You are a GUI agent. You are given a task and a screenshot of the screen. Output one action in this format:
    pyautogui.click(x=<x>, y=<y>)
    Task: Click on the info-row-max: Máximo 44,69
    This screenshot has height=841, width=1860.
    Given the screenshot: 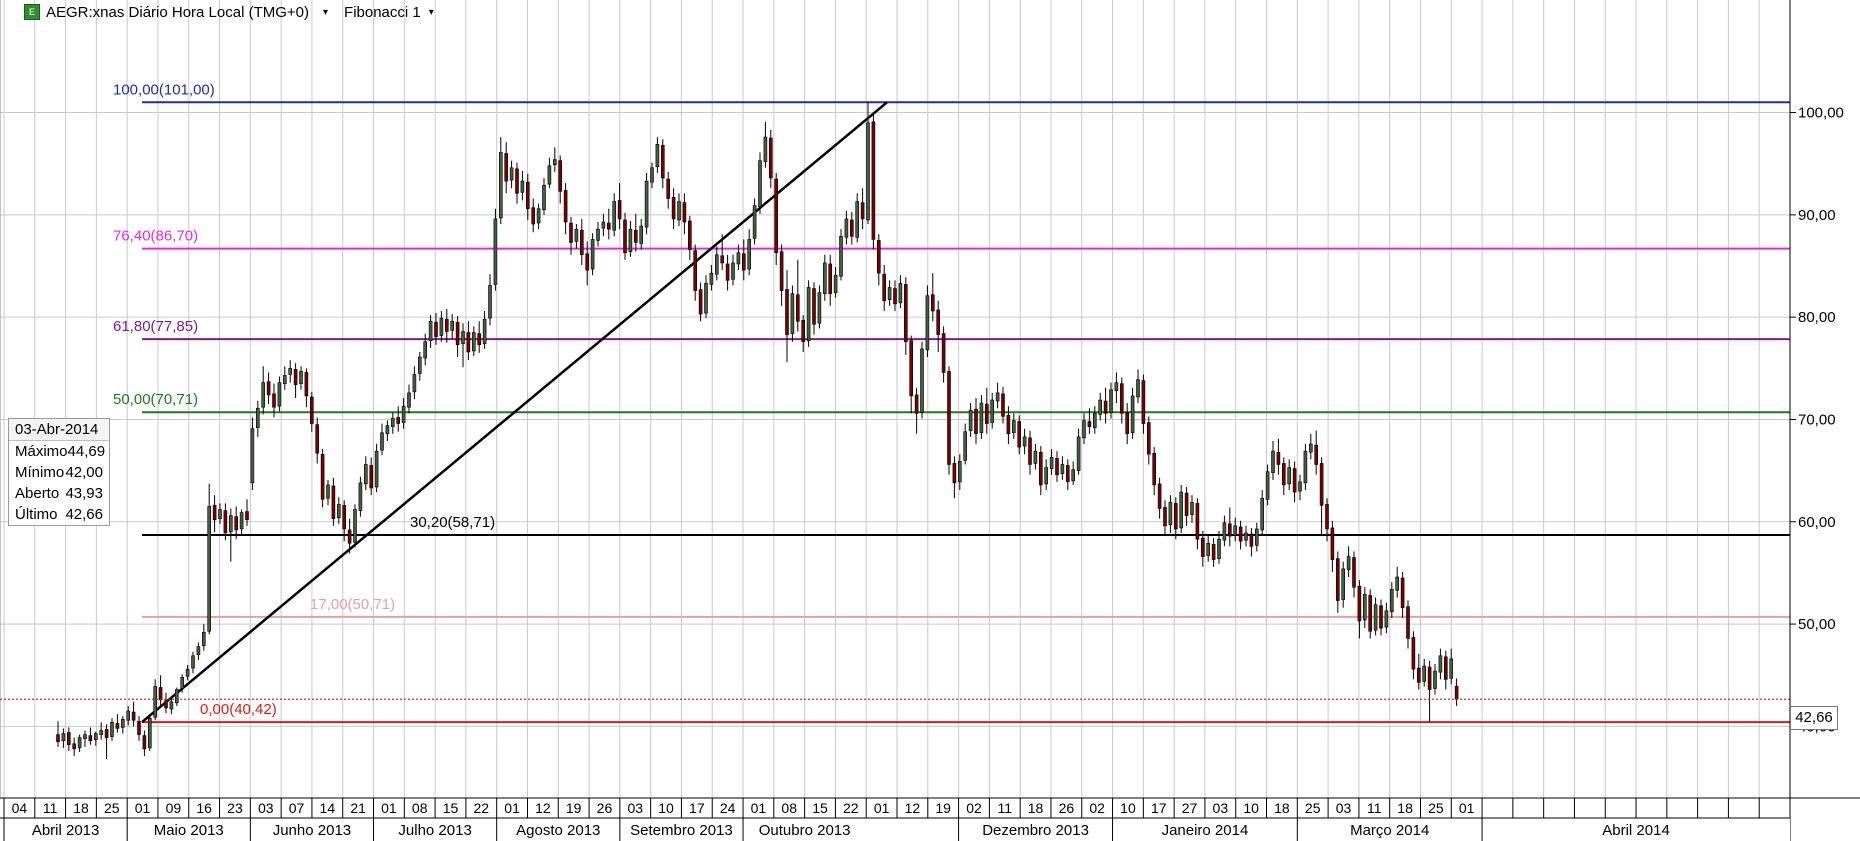 What is the action you would take?
    pyautogui.click(x=59, y=451)
    